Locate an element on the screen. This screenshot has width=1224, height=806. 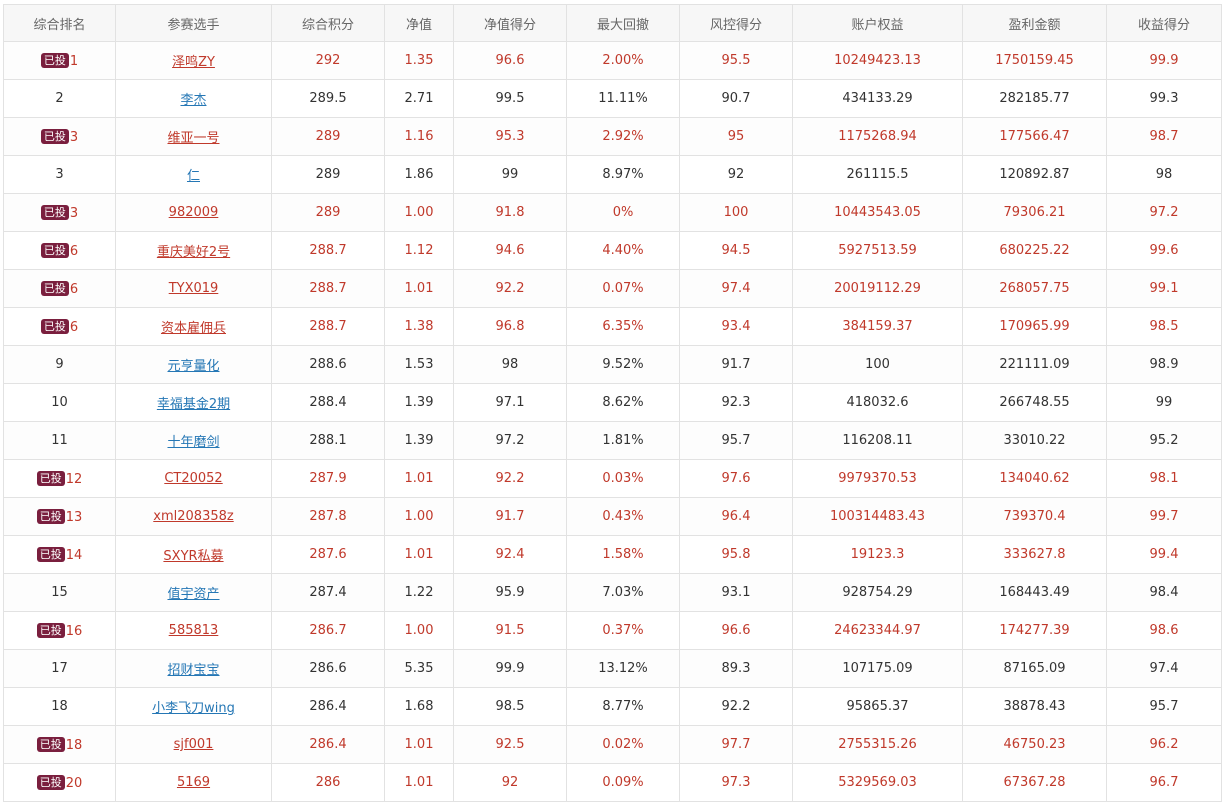
header-profit-amount: 盈利金额 is located at coordinates (1034, 23).